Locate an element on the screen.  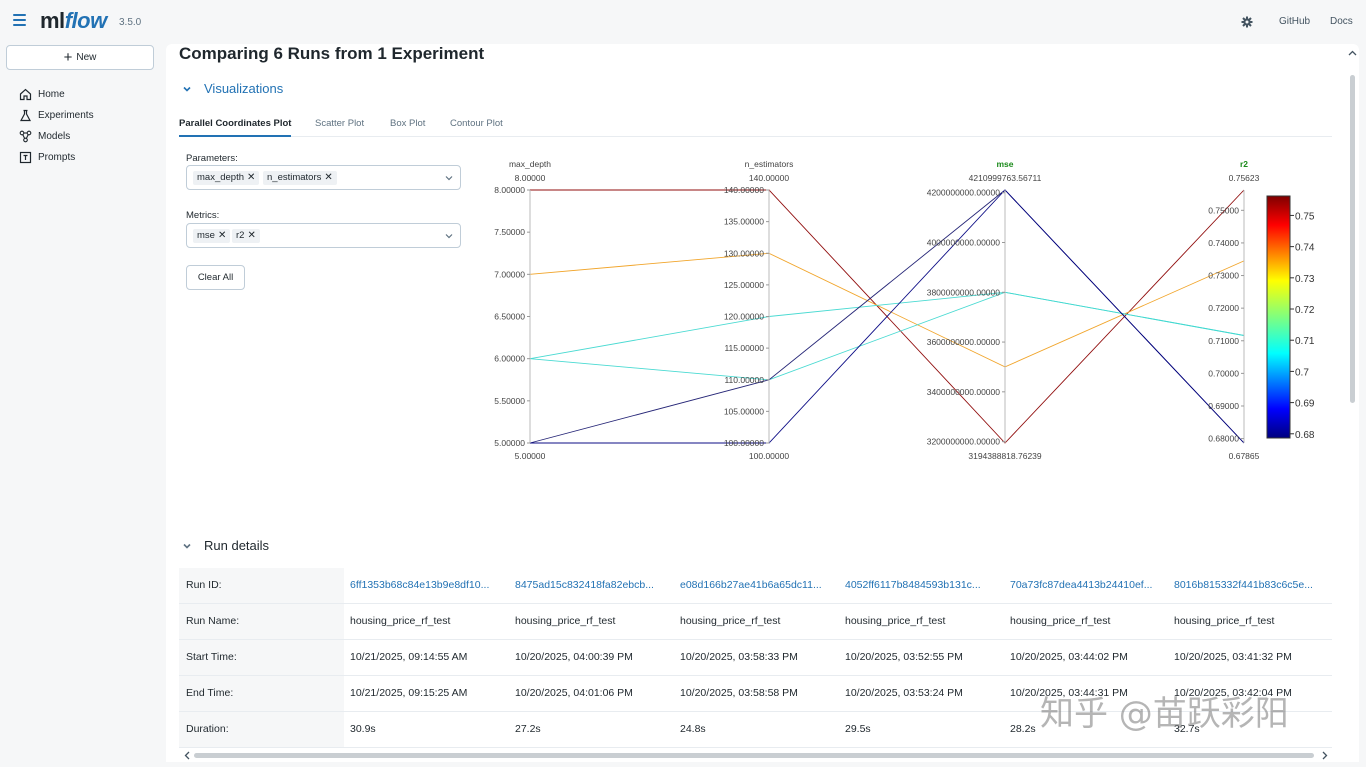
table-cell: 27.2s is located at coordinates (528, 729).